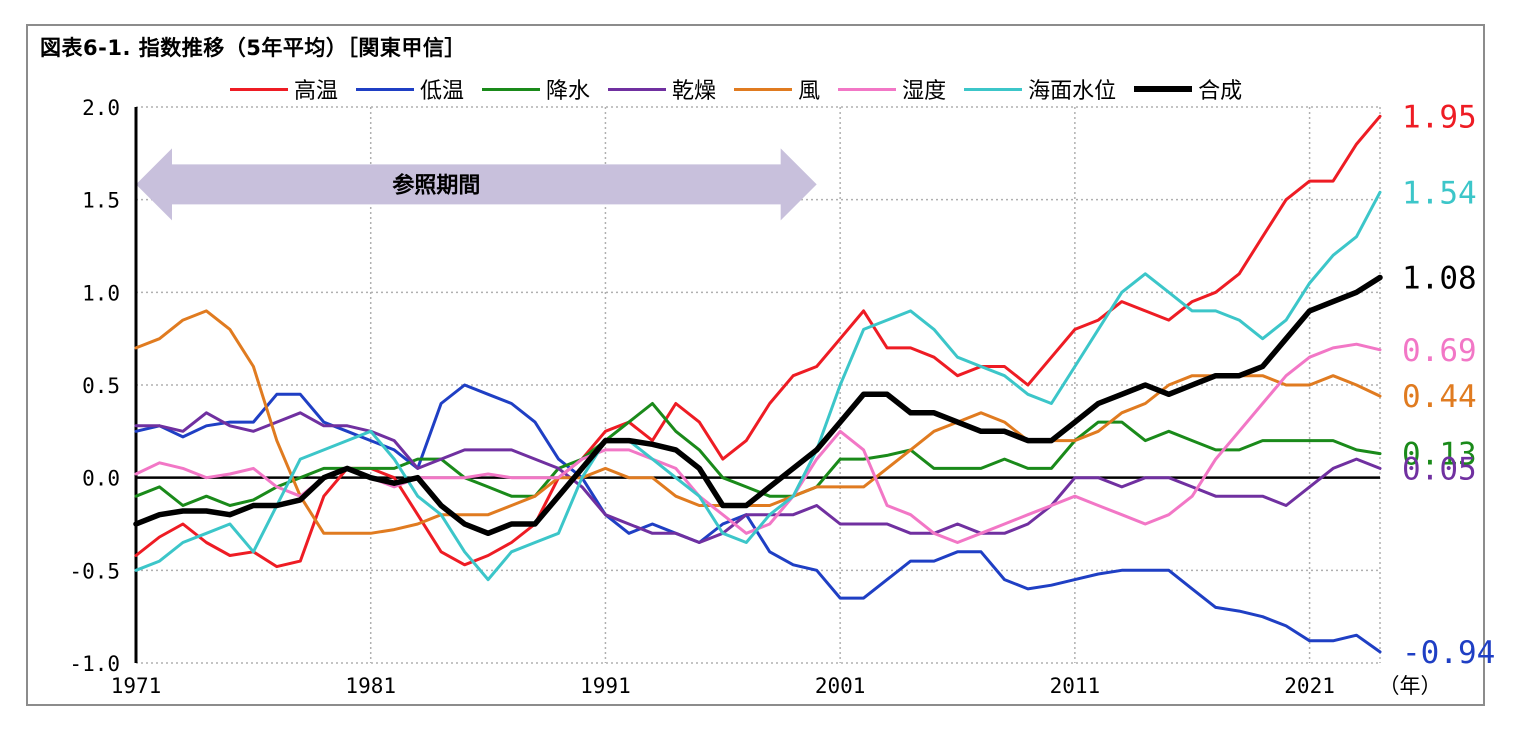 Image resolution: width=1515 pixels, height=735 pixels. Describe the element at coordinates (316, 91) in the screenshot. I see `legend-label: 高温` at that location.